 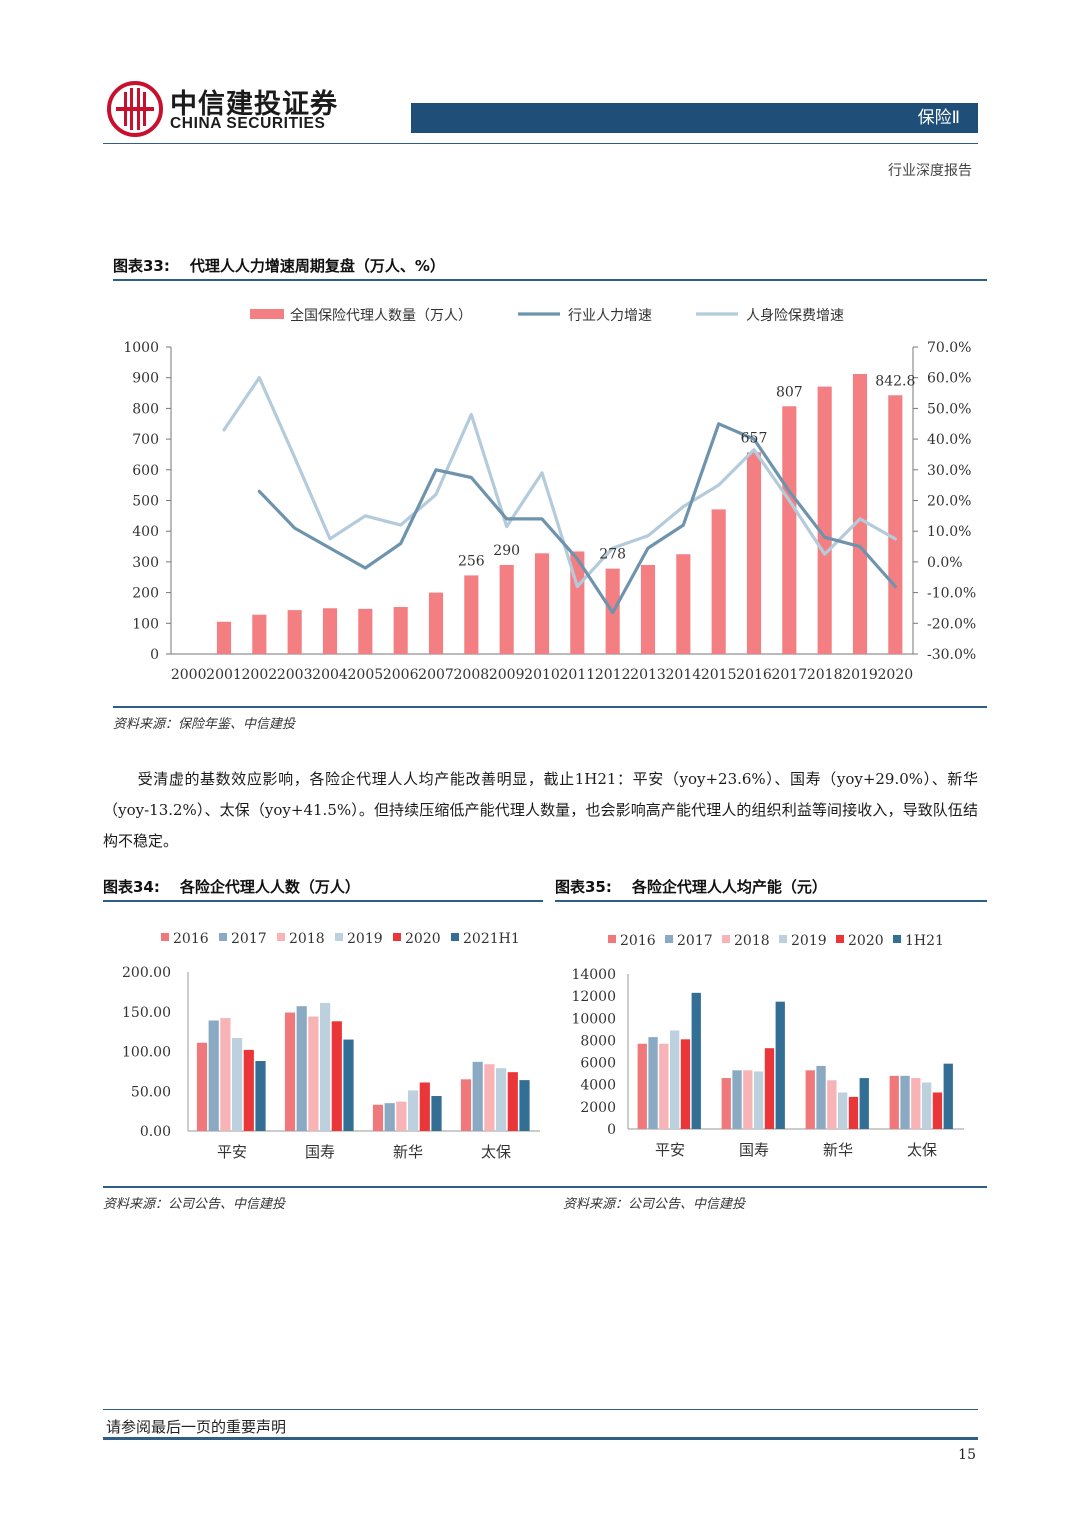 What do you see at coordinates (226, 110) in the screenshot?
I see `company-logo: 中信建投证券 CHINA SECURITIES` at bounding box center [226, 110].